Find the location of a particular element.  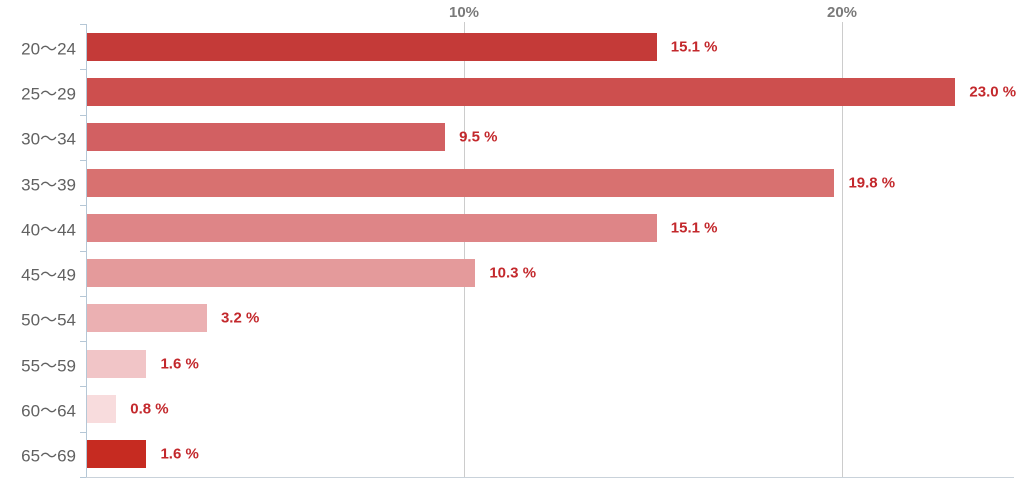

y-axis-line is located at coordinates (86, 250).